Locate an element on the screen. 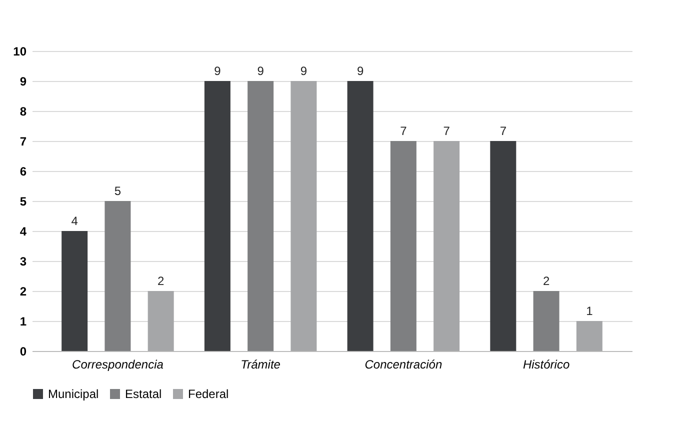  data-label: 5 is located at coordinates (118, 191).